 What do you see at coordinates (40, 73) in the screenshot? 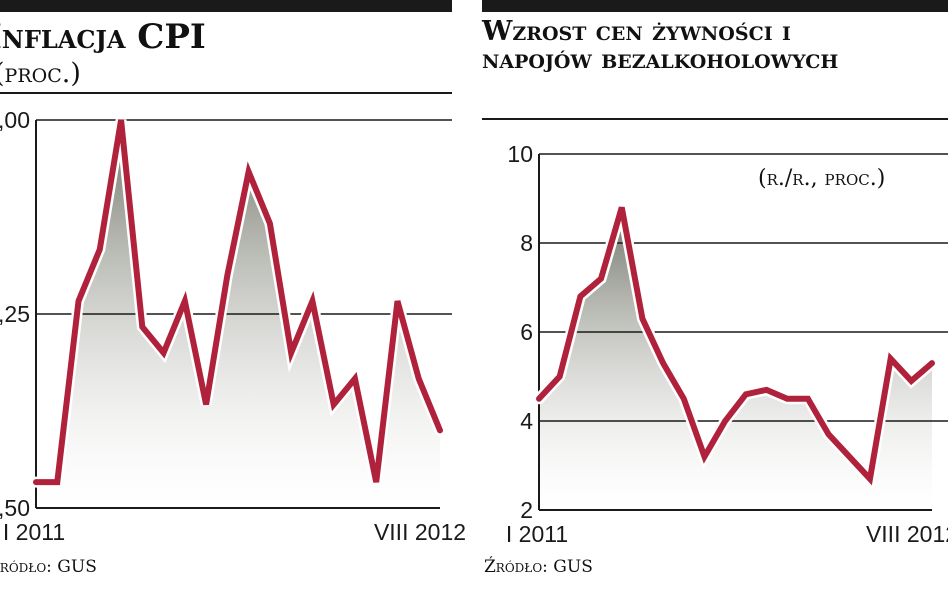
I see `left-chart-subtitle: (proc.)` at bounding box center [40, 73].